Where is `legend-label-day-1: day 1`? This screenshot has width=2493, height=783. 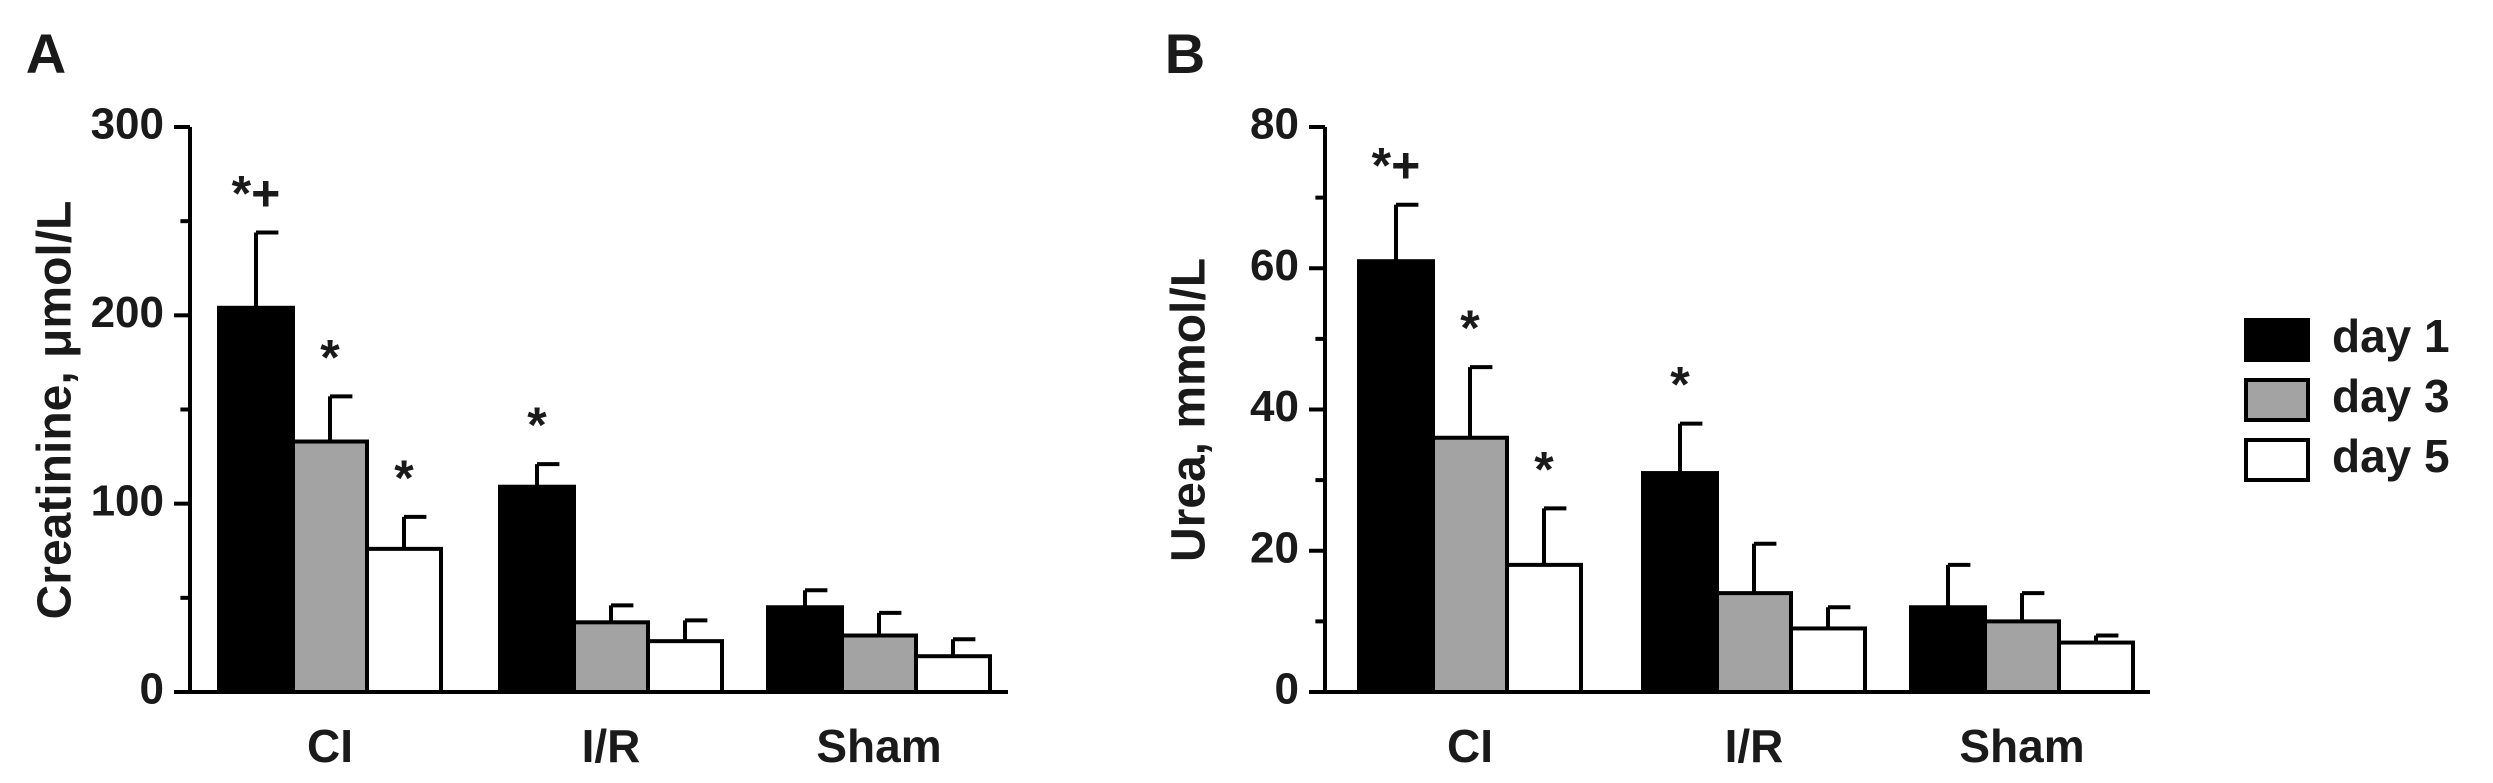 legend-label-day-1: day 1 is located at coordinates (2391, 336).